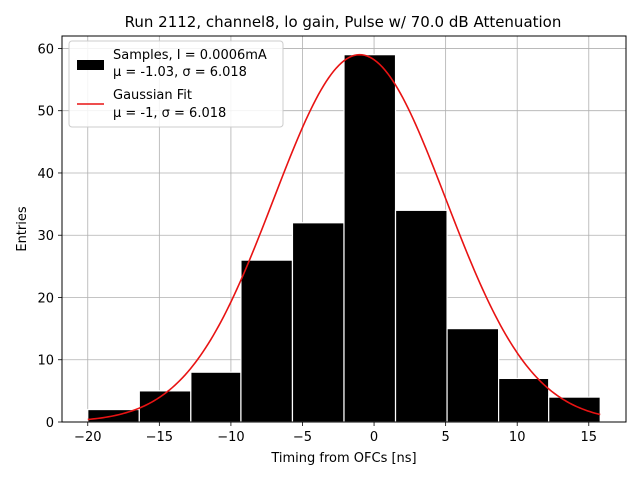 The image size is (640, 480). Describe the element at coordinates (45, 298) in the screenshot. I see `y-tick-label: 20` at that location.